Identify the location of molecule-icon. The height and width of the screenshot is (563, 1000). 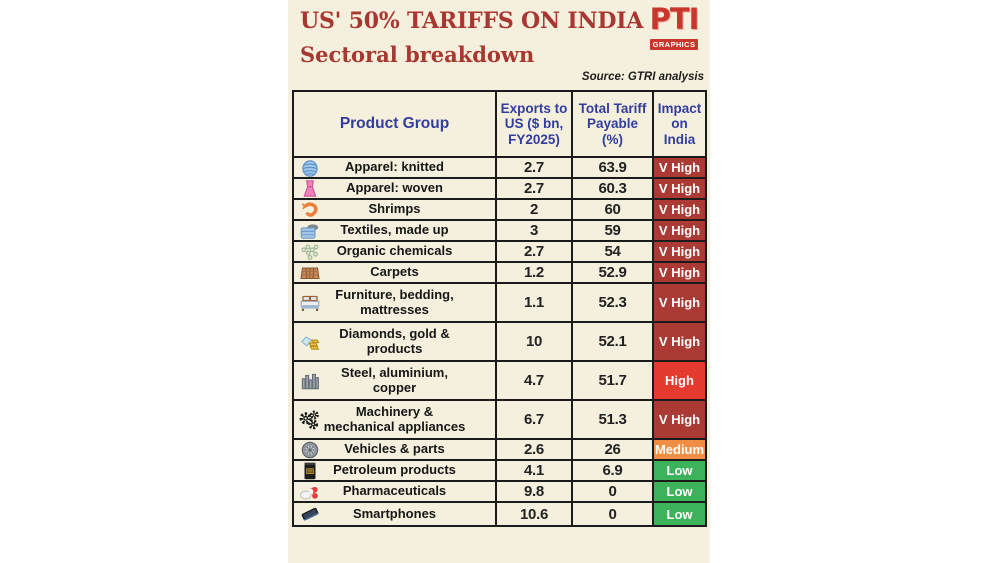
(310, 252).